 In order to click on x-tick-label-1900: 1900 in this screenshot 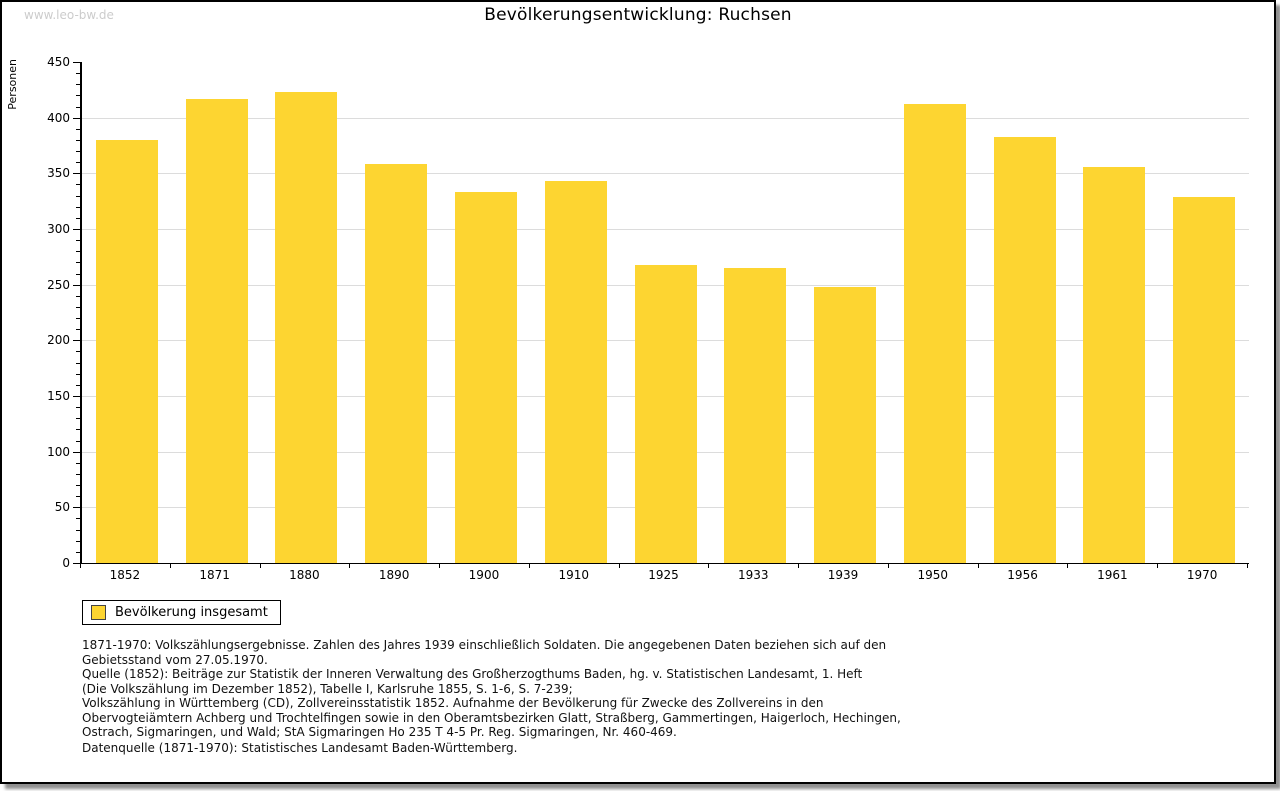, I will do `click(484, 575)`.